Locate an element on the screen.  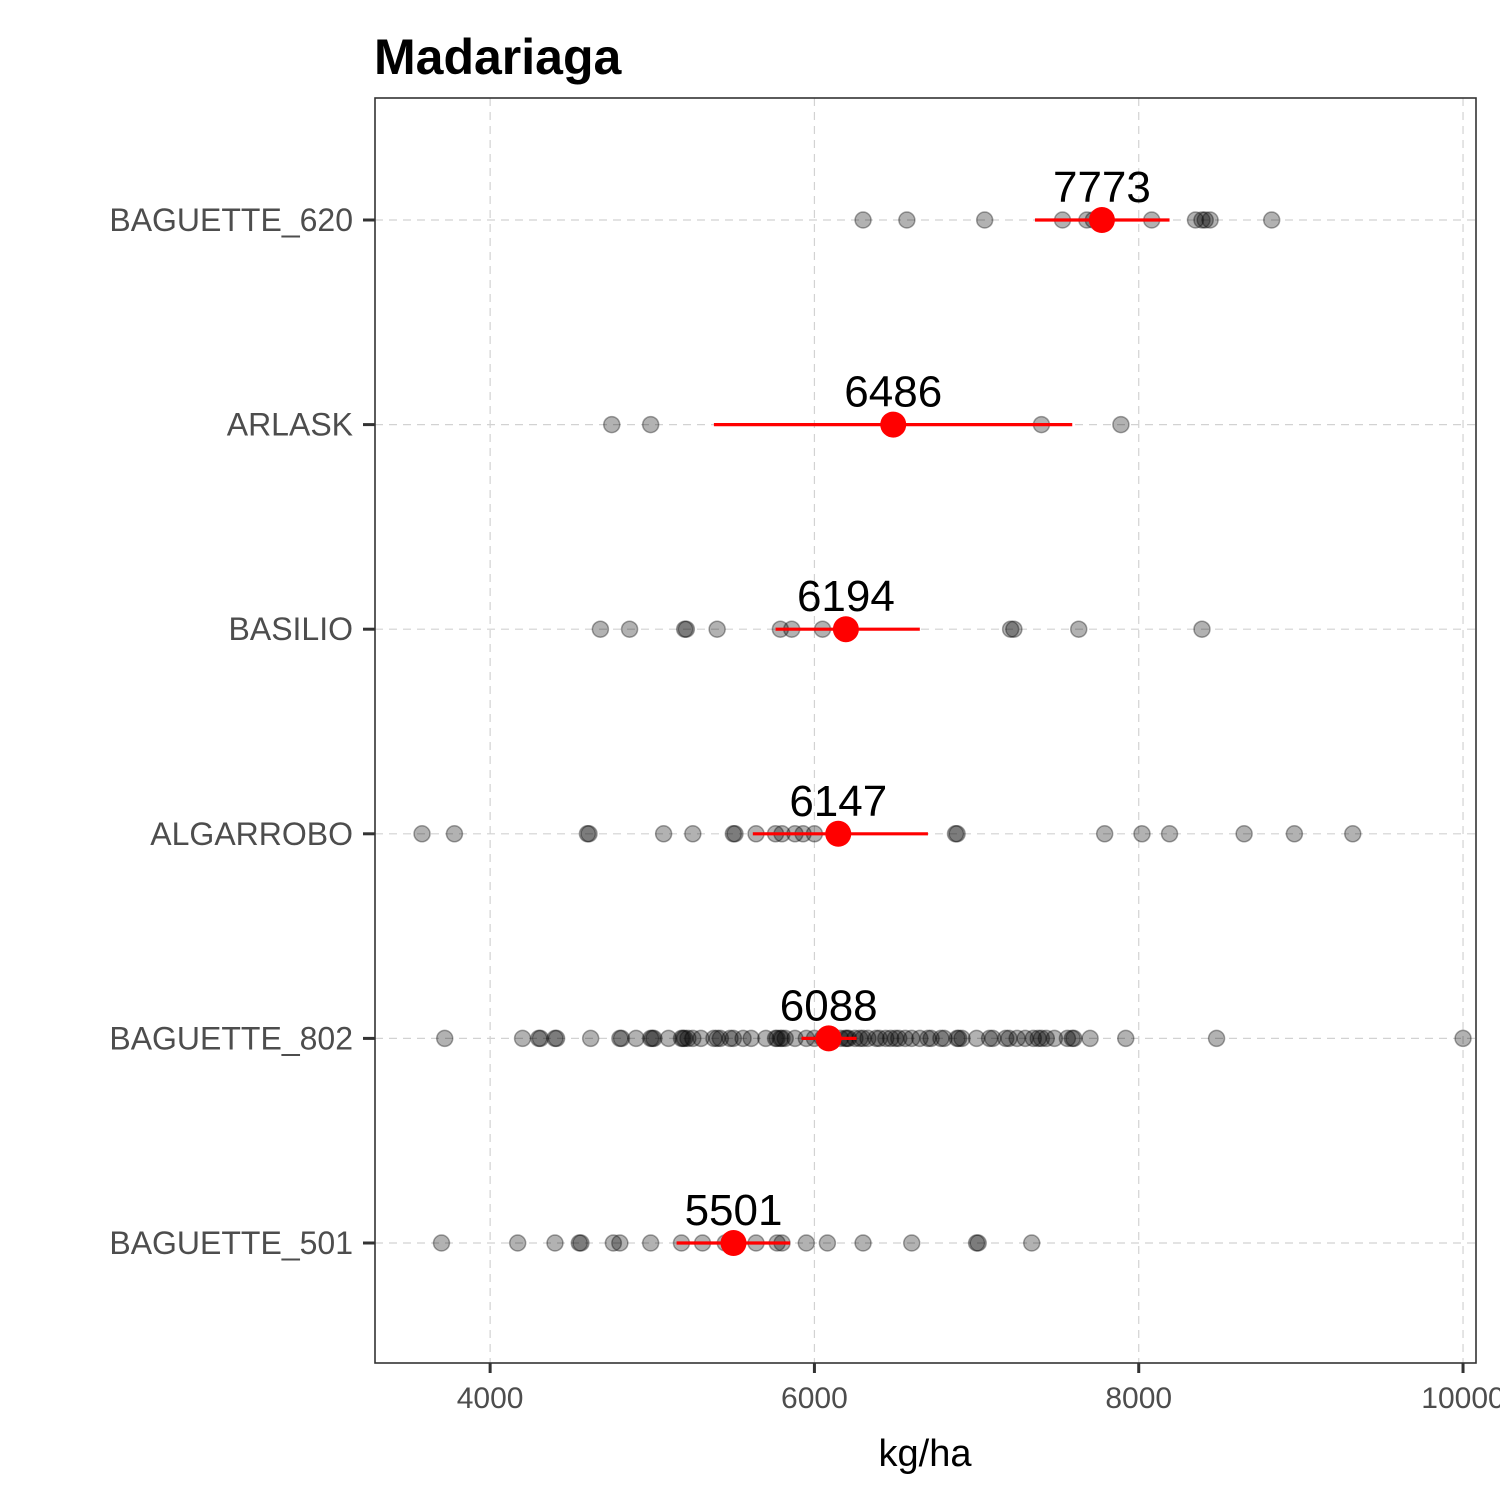
x-tick-label: 6000 is located at coordinates (814, 1398).